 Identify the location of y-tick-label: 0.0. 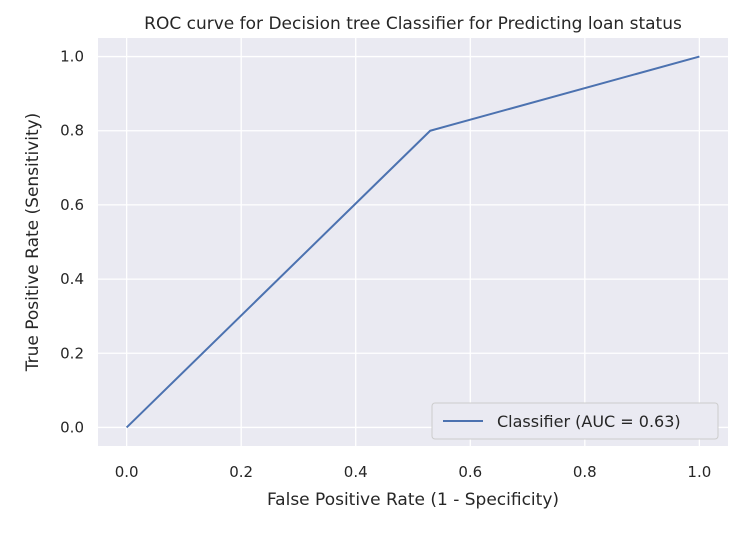
(72, 427).